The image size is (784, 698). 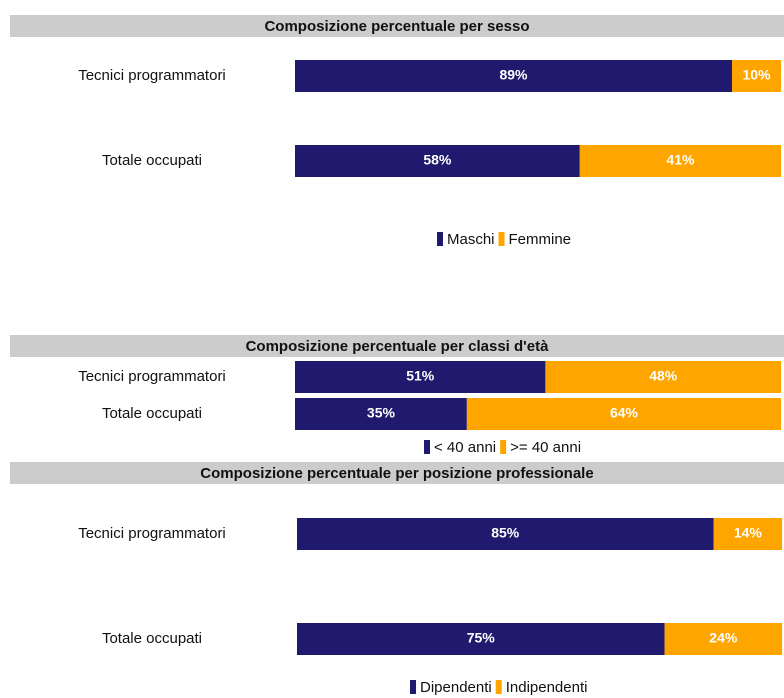 What do you see at coordinates (545, 447) in the screenshot?
I see `legend-label: >= 40 anni` at bounding box center [545, 447].